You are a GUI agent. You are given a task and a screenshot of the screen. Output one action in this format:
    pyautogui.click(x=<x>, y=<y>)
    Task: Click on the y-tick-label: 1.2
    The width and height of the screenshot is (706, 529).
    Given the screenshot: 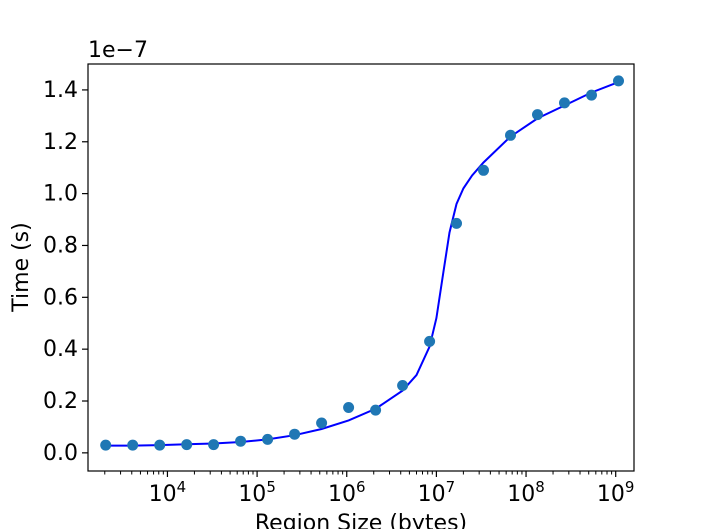 What is the action you would take?
    pyautogui.click(x=60, y=142)
    